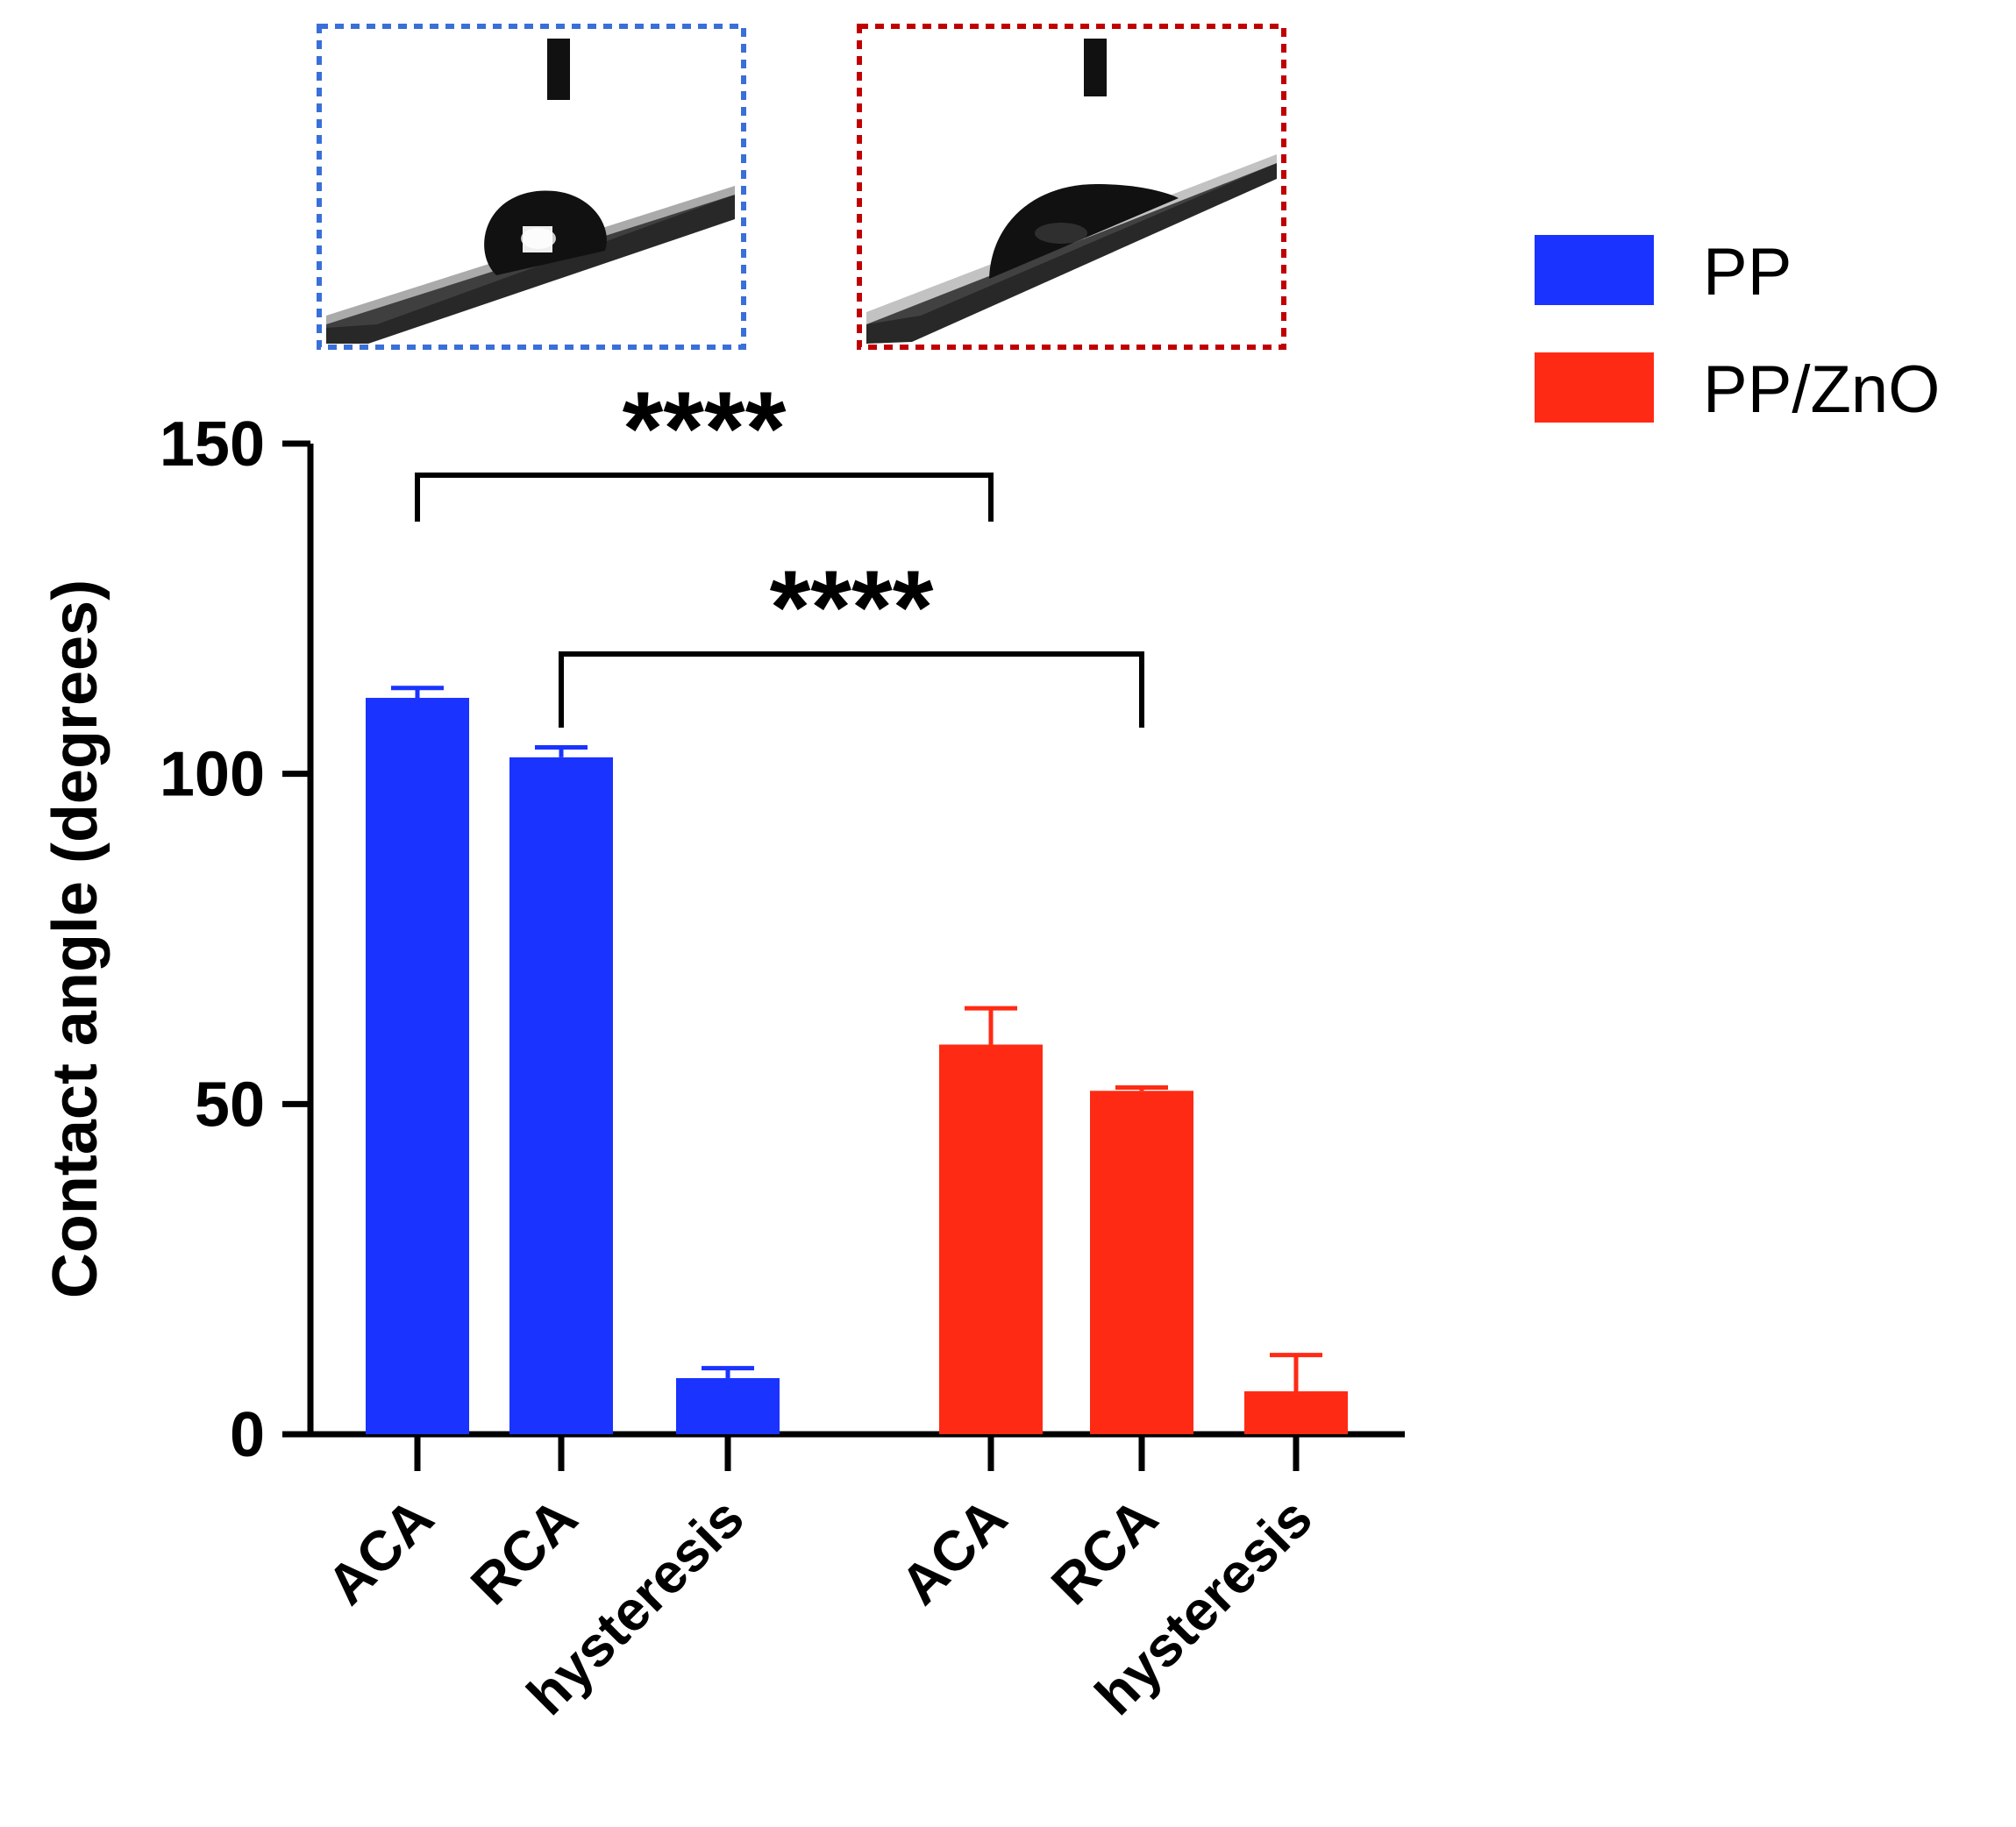 The height and width of the screenshot is (1827, 2016). Describe the element at coordinates (75, 938) in the screenshot. I see `y-axis-title: Contact angle (degrees)` at that location.